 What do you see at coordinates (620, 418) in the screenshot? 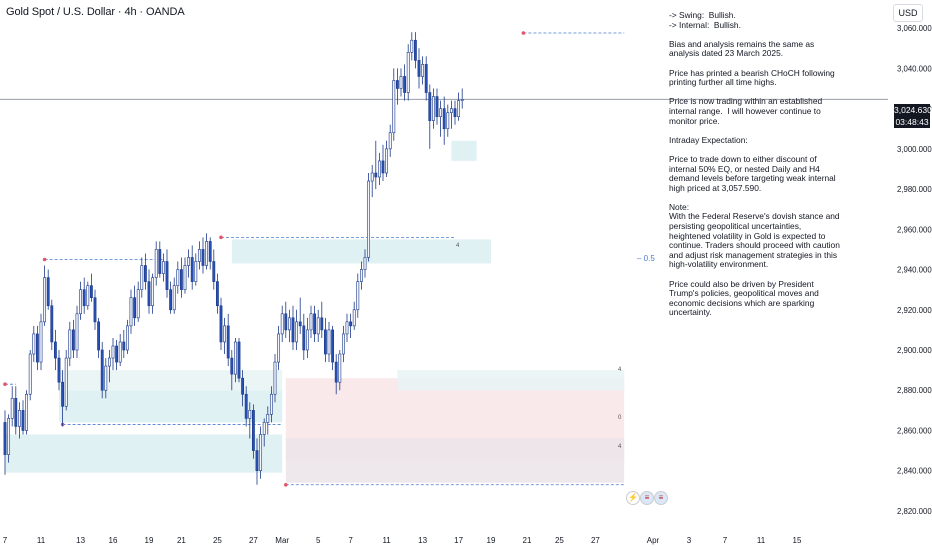
I see `zone-label: 0` at bounding box center [620, 418].